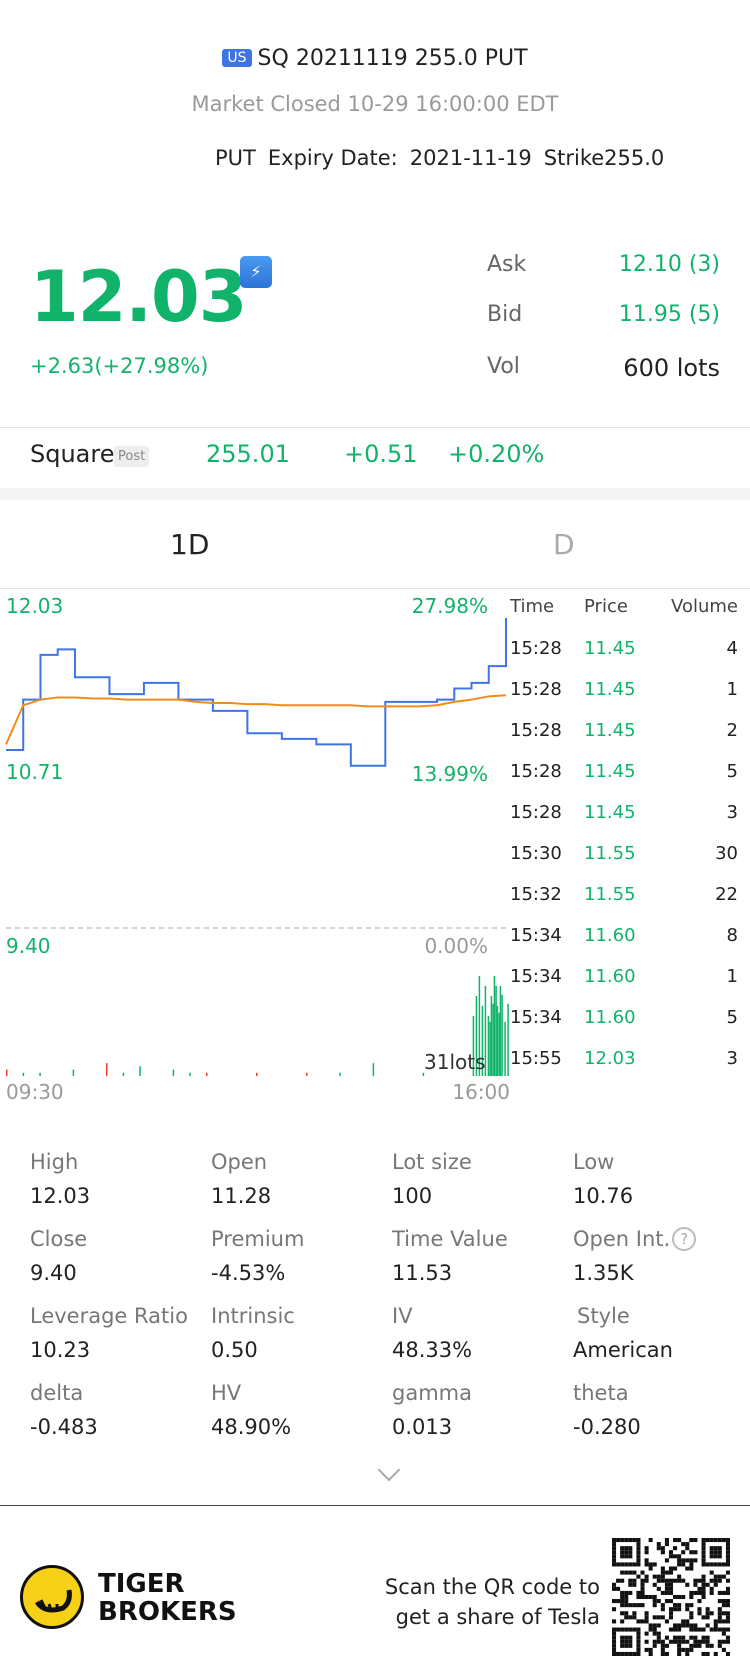  Describe the element at coordinates (132, 456) in the screenshot. I see `session-badge: Post` at that location.